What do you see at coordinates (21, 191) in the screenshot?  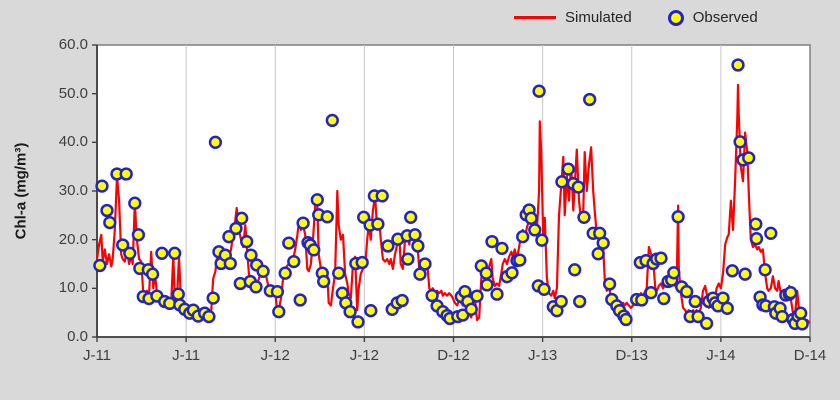 I see `y-axis-title: Chl-a (mg/m³)` at bounding box center [21, 191].